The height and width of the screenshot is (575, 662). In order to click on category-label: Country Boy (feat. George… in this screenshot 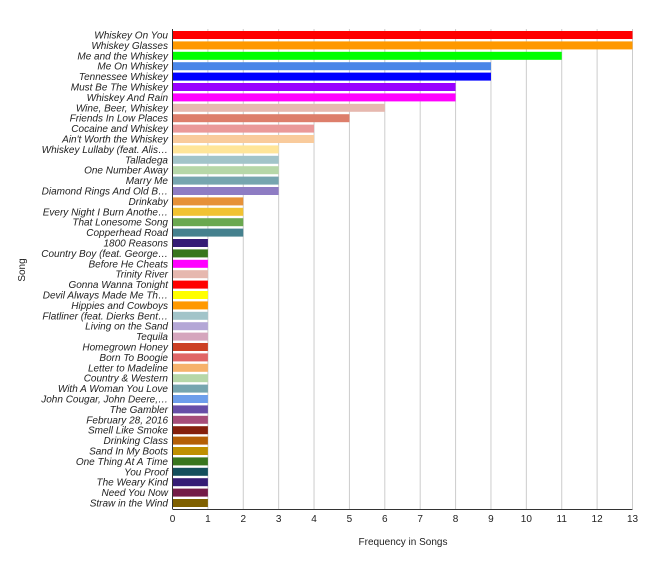, I will do `click(104, 254)`.